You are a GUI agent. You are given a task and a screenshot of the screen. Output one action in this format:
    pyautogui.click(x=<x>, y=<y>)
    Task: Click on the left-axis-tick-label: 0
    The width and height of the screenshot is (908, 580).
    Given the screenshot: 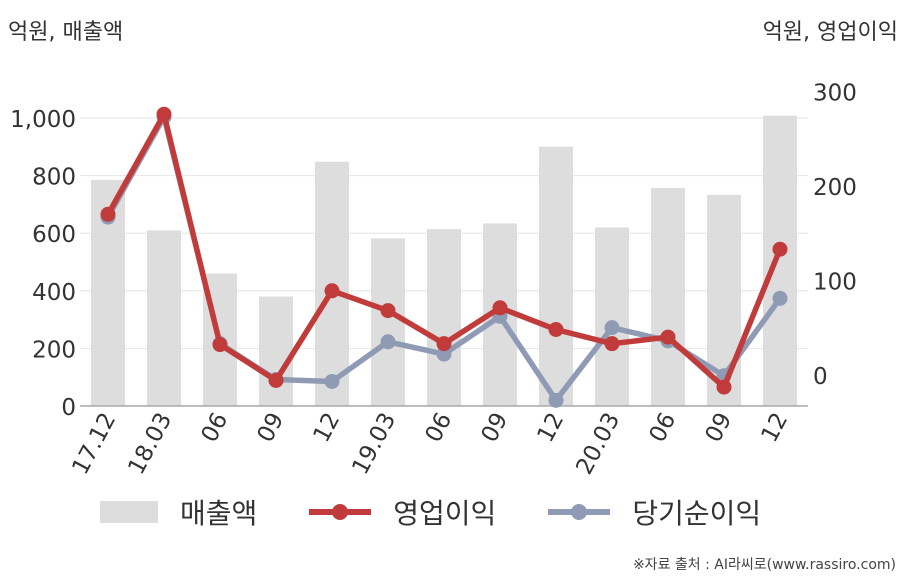 What is the action you would take?
    pyautogui.click(x=68, y=408)
    